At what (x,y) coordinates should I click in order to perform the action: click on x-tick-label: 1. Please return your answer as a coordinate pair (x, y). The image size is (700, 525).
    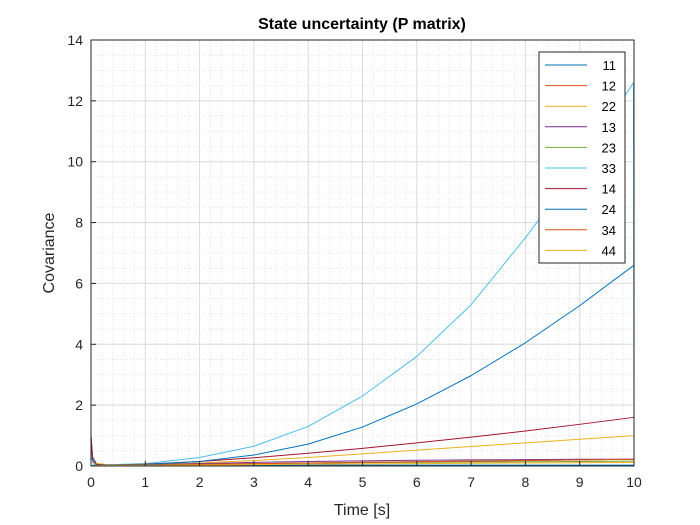
    Looking at the image, I should click on (145, 482).